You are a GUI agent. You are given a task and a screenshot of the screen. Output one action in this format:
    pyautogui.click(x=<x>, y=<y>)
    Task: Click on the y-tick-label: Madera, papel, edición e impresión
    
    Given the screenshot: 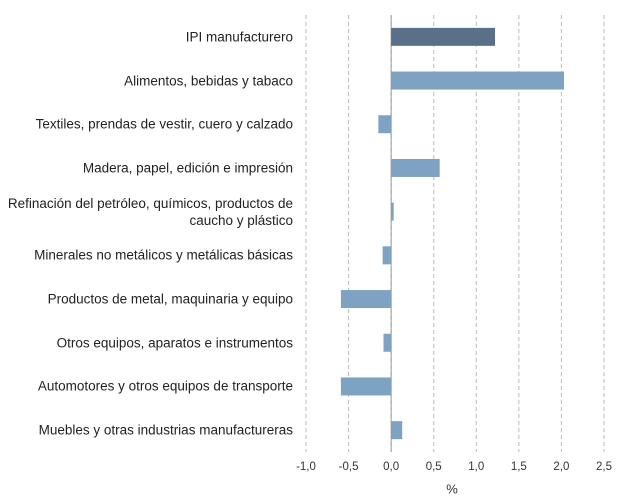 What is the action you would take?
    pyautogui.click(x=187, y=168)
    